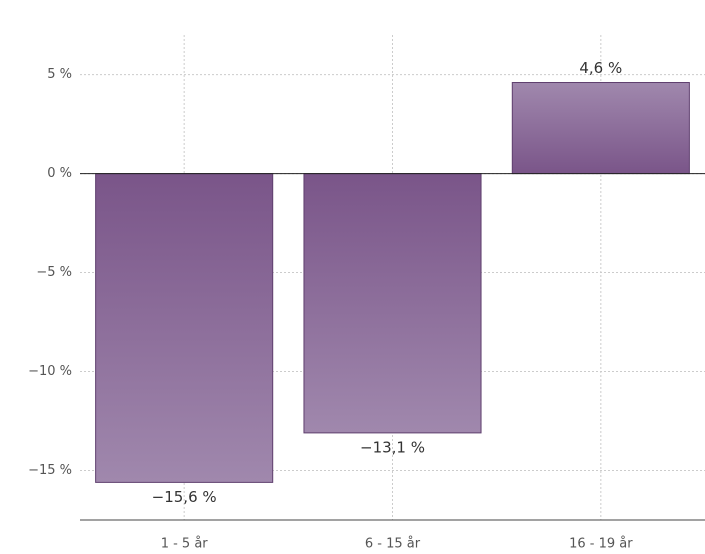 The width and height of the screenshot is (705, 554). What do you see at coordinates (185, 544) in the screenshot?
I see `x-tick-label: 1 - 5 år` at bounding box center [185, 544].